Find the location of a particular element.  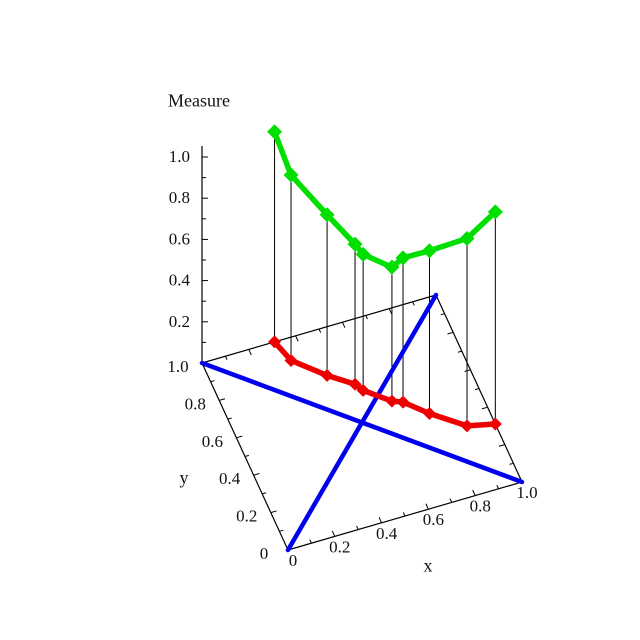

z-tick-label: 0.4 is located at coordinates (180, 280).